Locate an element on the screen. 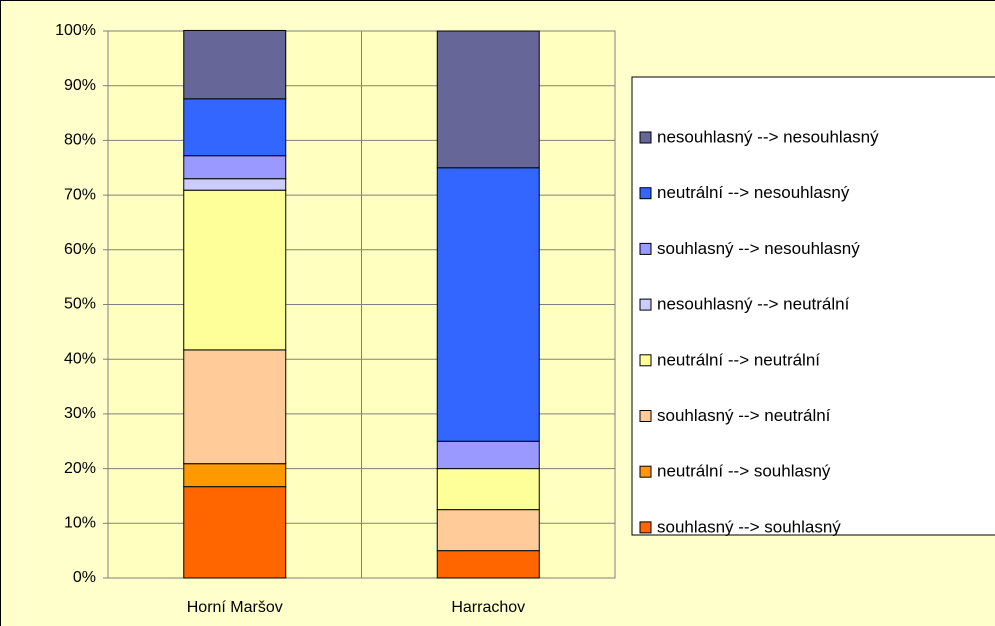 Image resolution: width=995 pixels, height=626 pixels. legend-label: souhlasný --> nesouhlasný is located at coordinates (758, 248).